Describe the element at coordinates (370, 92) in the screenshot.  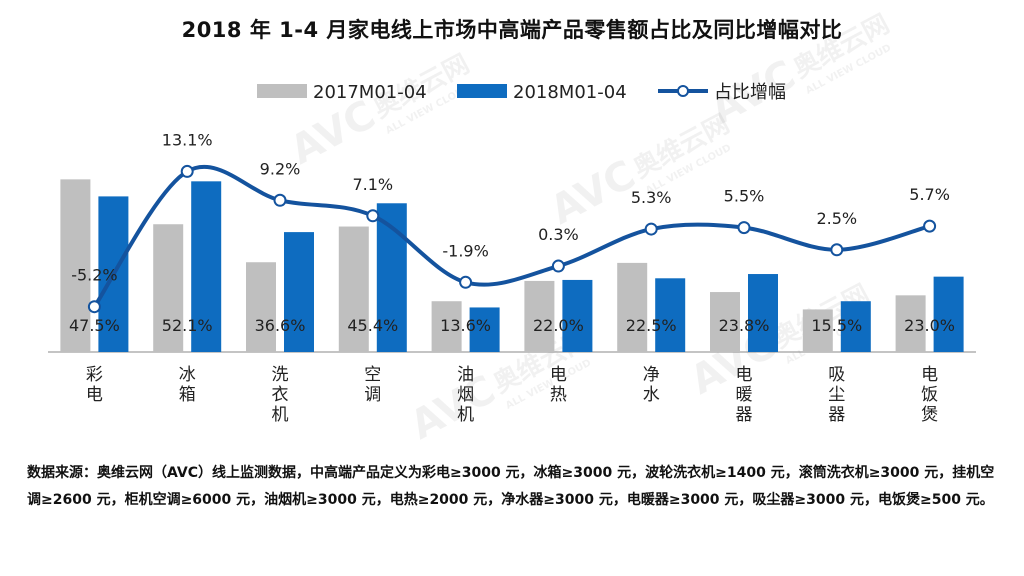
I see `legend-label-2017: 2017M01-04` at that location.